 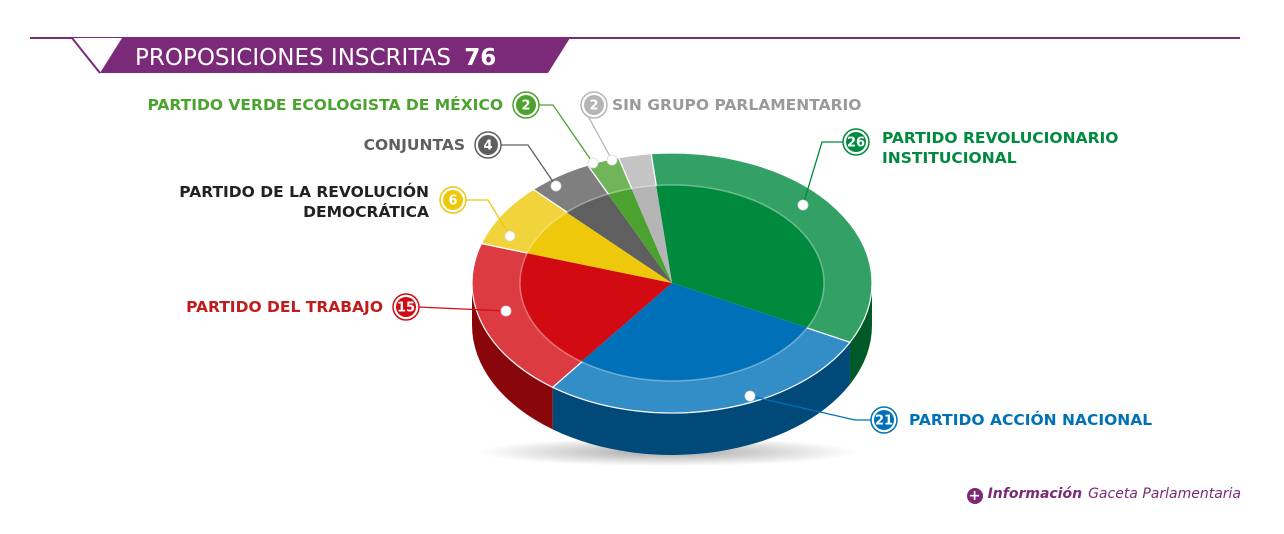 What do you see at coordinates (414, 145) in the screenshot?
I see `slice-label-conjuntas: CONJUNTAS` at bounding box center [414, 145].